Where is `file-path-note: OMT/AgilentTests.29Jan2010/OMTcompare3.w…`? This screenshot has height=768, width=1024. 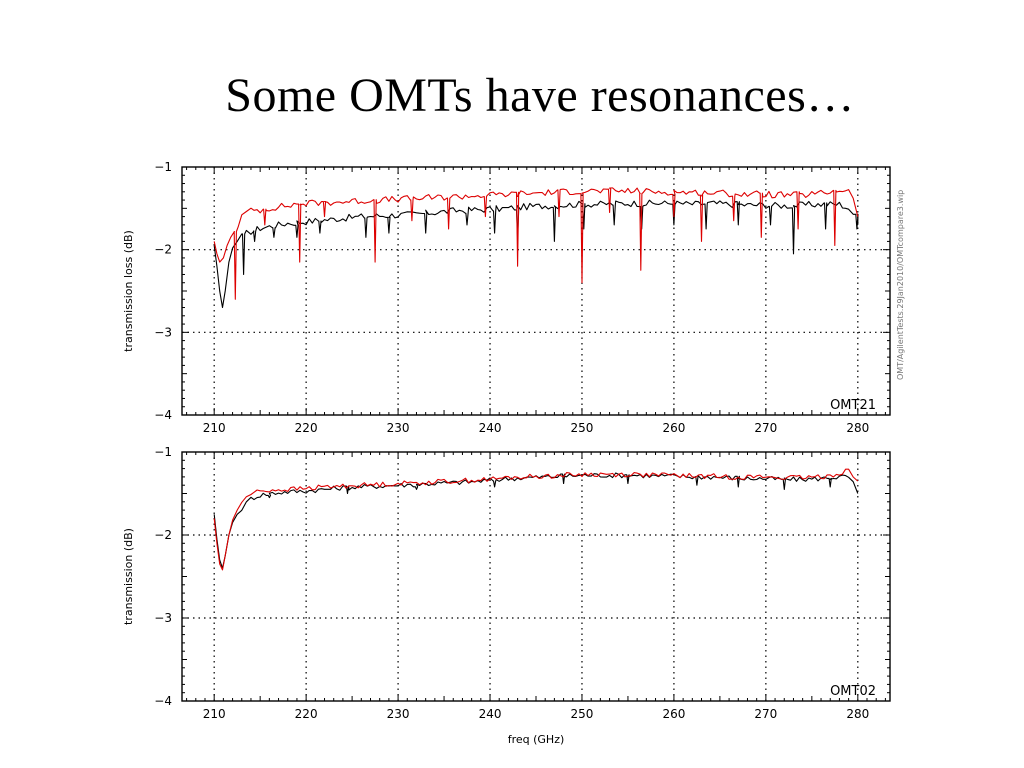
file-path-note: OMT/AgilentTests.29Jan2010/OMTcompare3.w… is located at coordinates (900, 285).